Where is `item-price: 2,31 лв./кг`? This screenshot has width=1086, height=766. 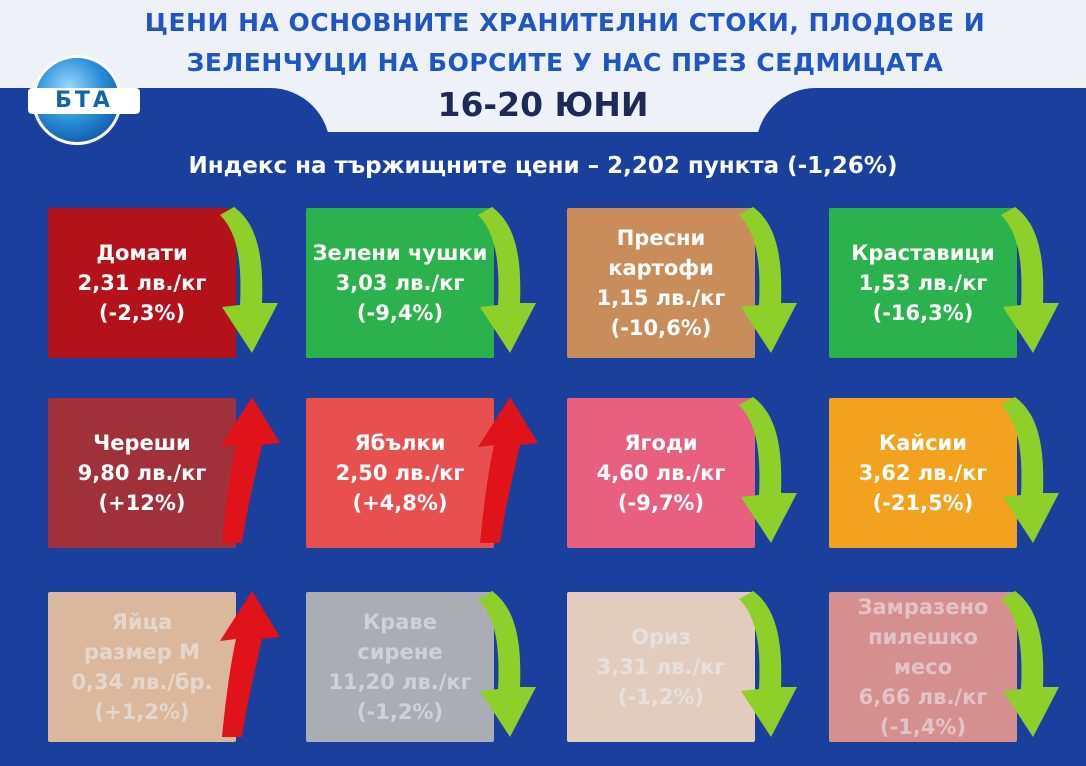
item-price: 2,31 лв./кг is located at coordinates (142, 283).